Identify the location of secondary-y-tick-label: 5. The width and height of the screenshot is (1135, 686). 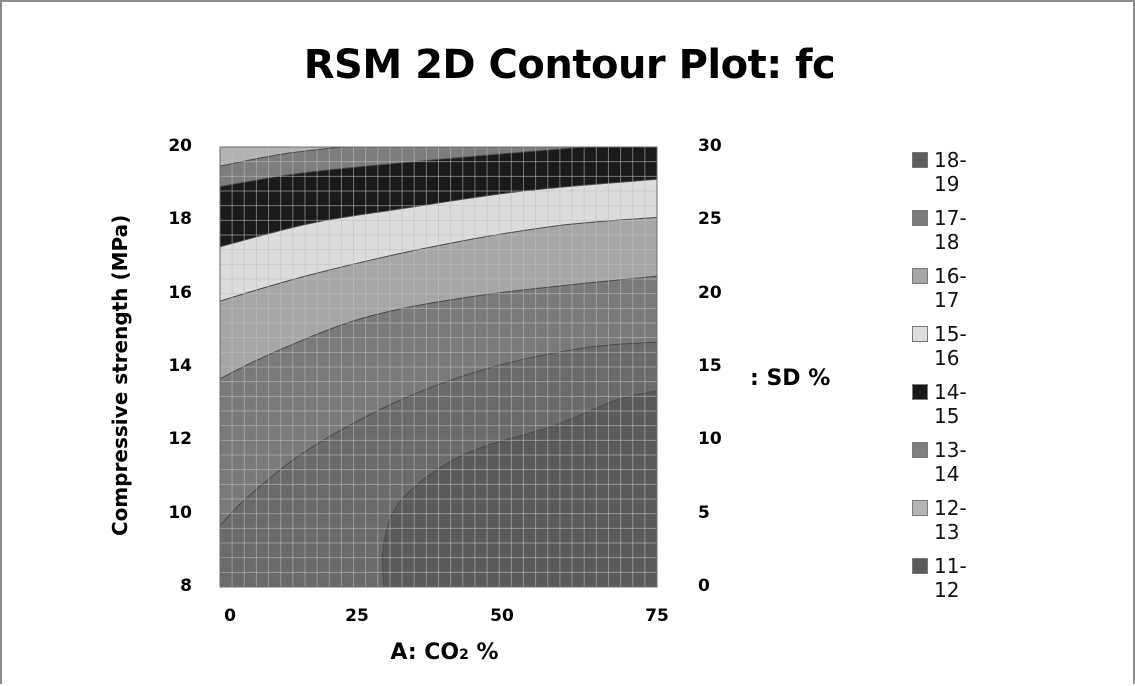
(704, 512).